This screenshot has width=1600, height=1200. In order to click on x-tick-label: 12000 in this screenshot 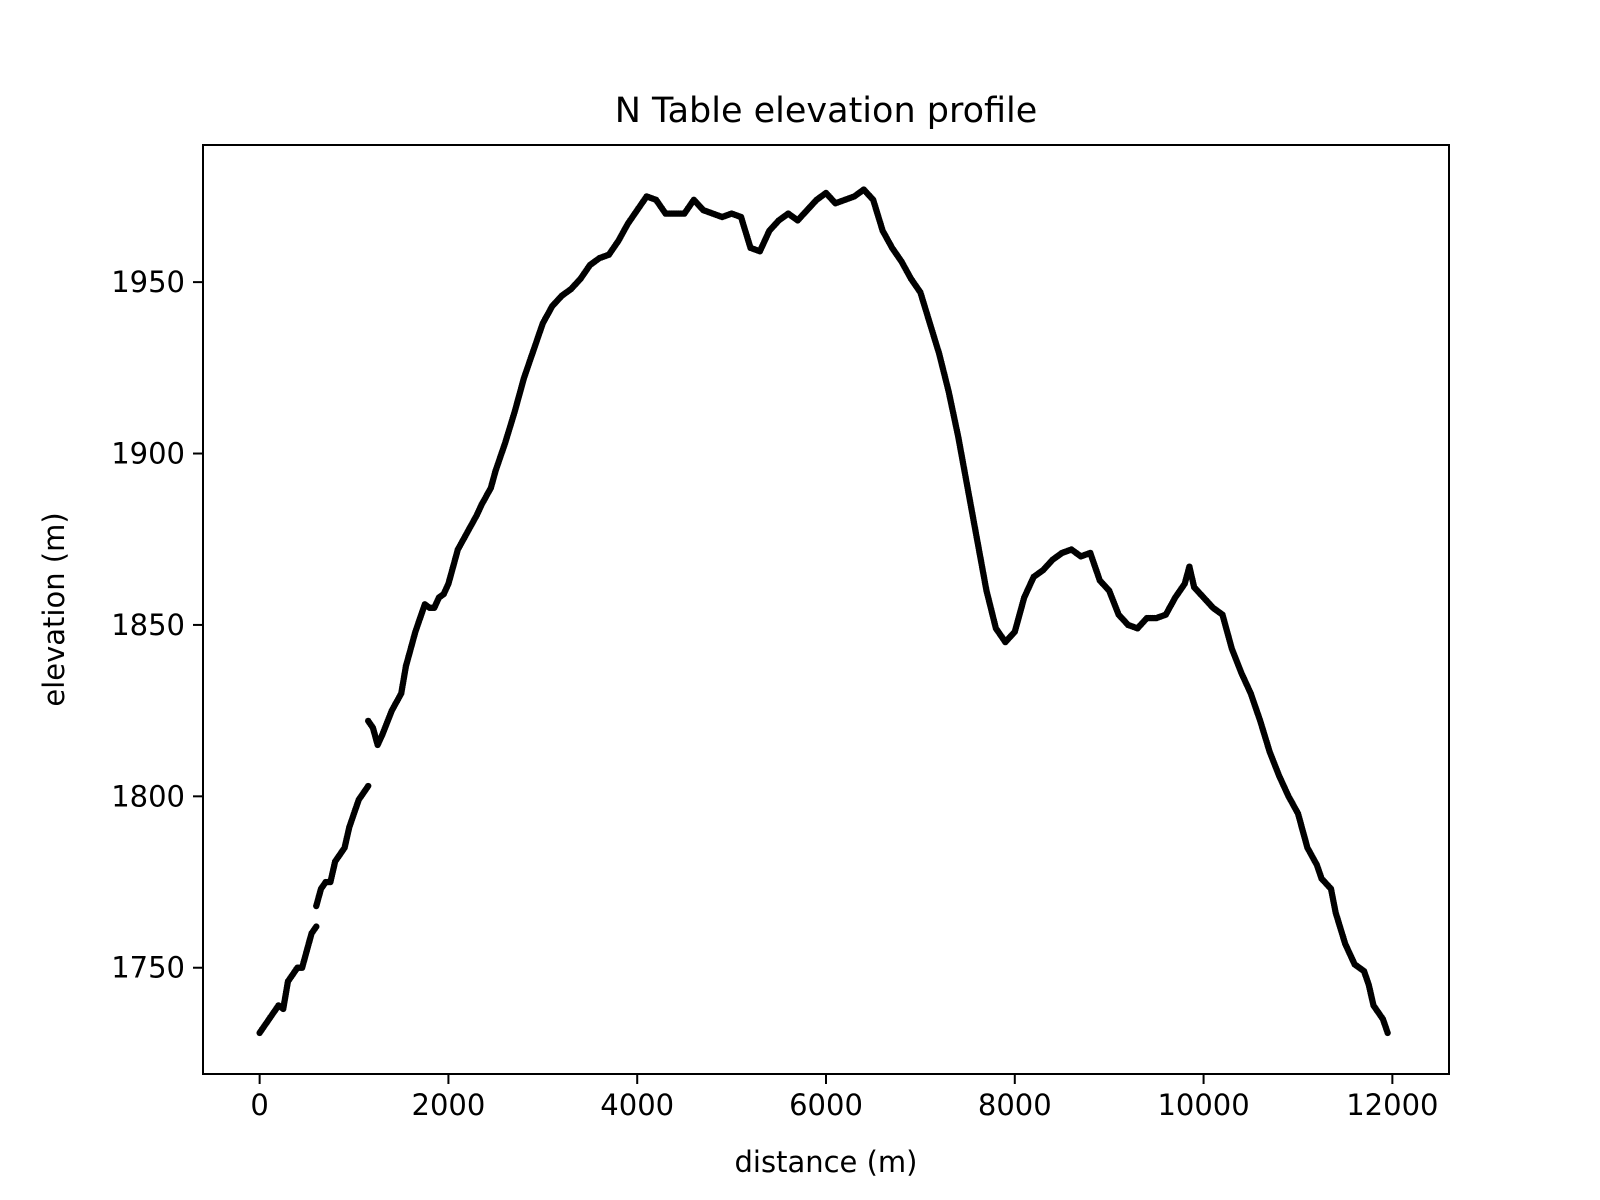, I will do `click(1392, 1105)`.